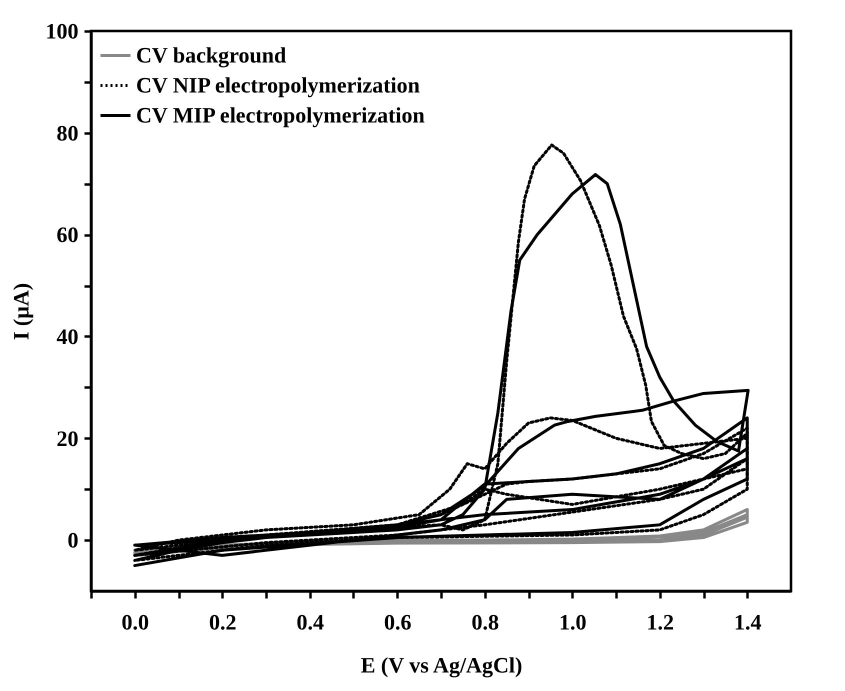 The width and height of the screenshot is (845, 691). I want to click on x-tick-label: 0.4, so click(310, 622).